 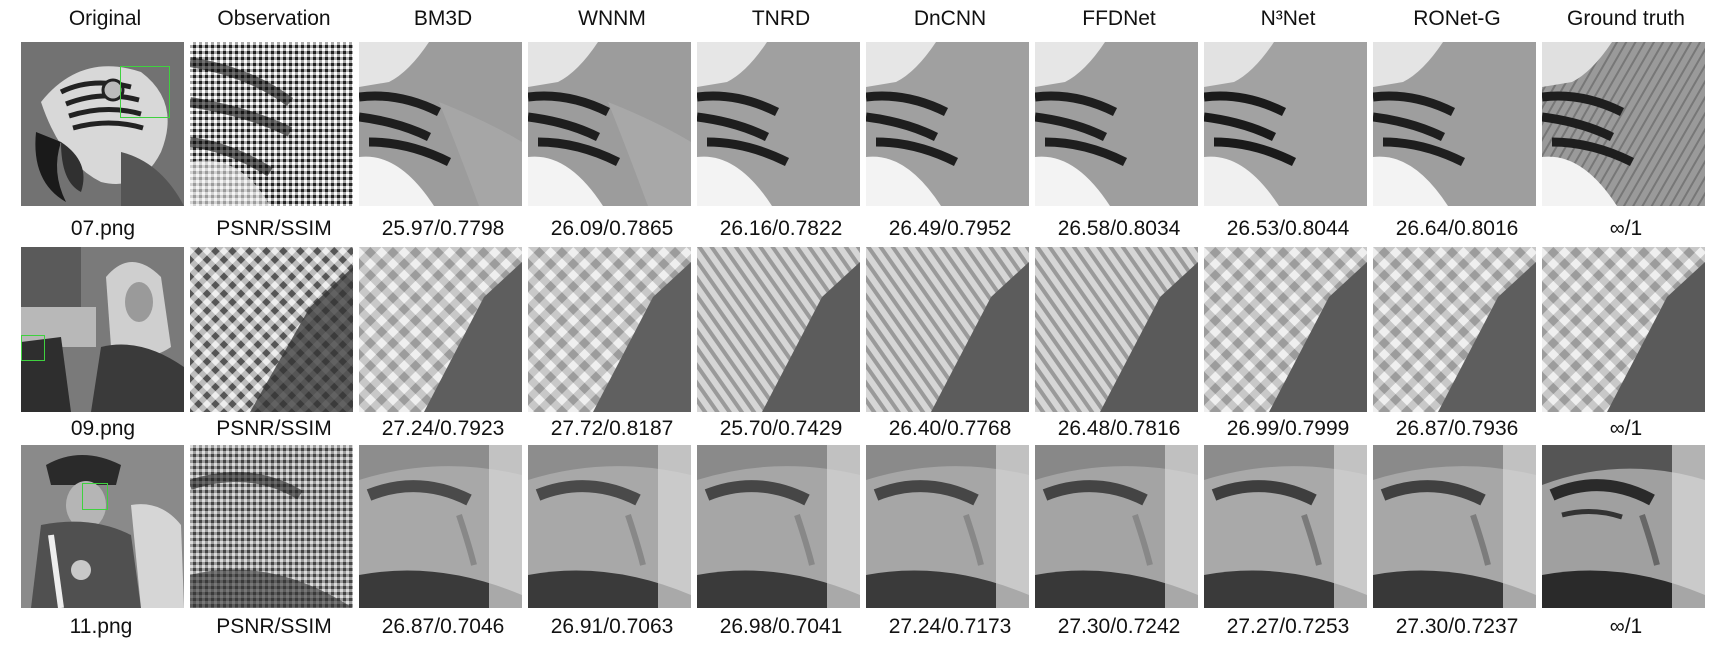 What do you see at coordinates (781, 428) in the screenshot?
I see `score-tnrd: 25.70/0.7429` at bounding box center [781, 428].